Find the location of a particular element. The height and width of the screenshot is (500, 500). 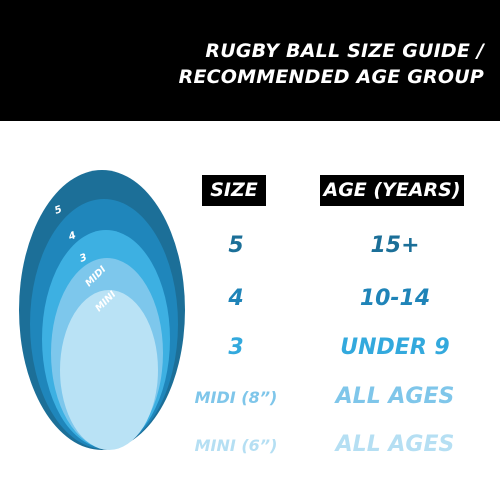

age-cell-row-5: ALL AGES is located at coordinates (395, 444).